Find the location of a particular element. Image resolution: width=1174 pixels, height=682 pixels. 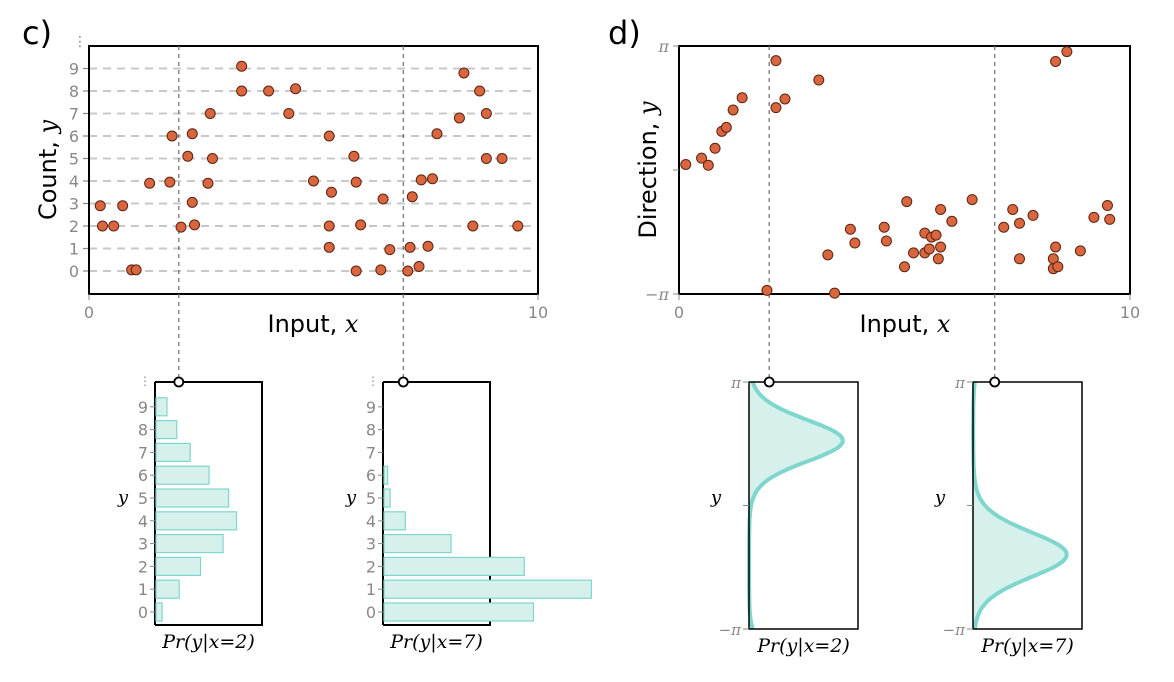

count-conditional-x7: ⋮ 0 1 2 3 4 5 6 7 8 9 y Pr(y|x=7) is located at coordinates (468, 513).